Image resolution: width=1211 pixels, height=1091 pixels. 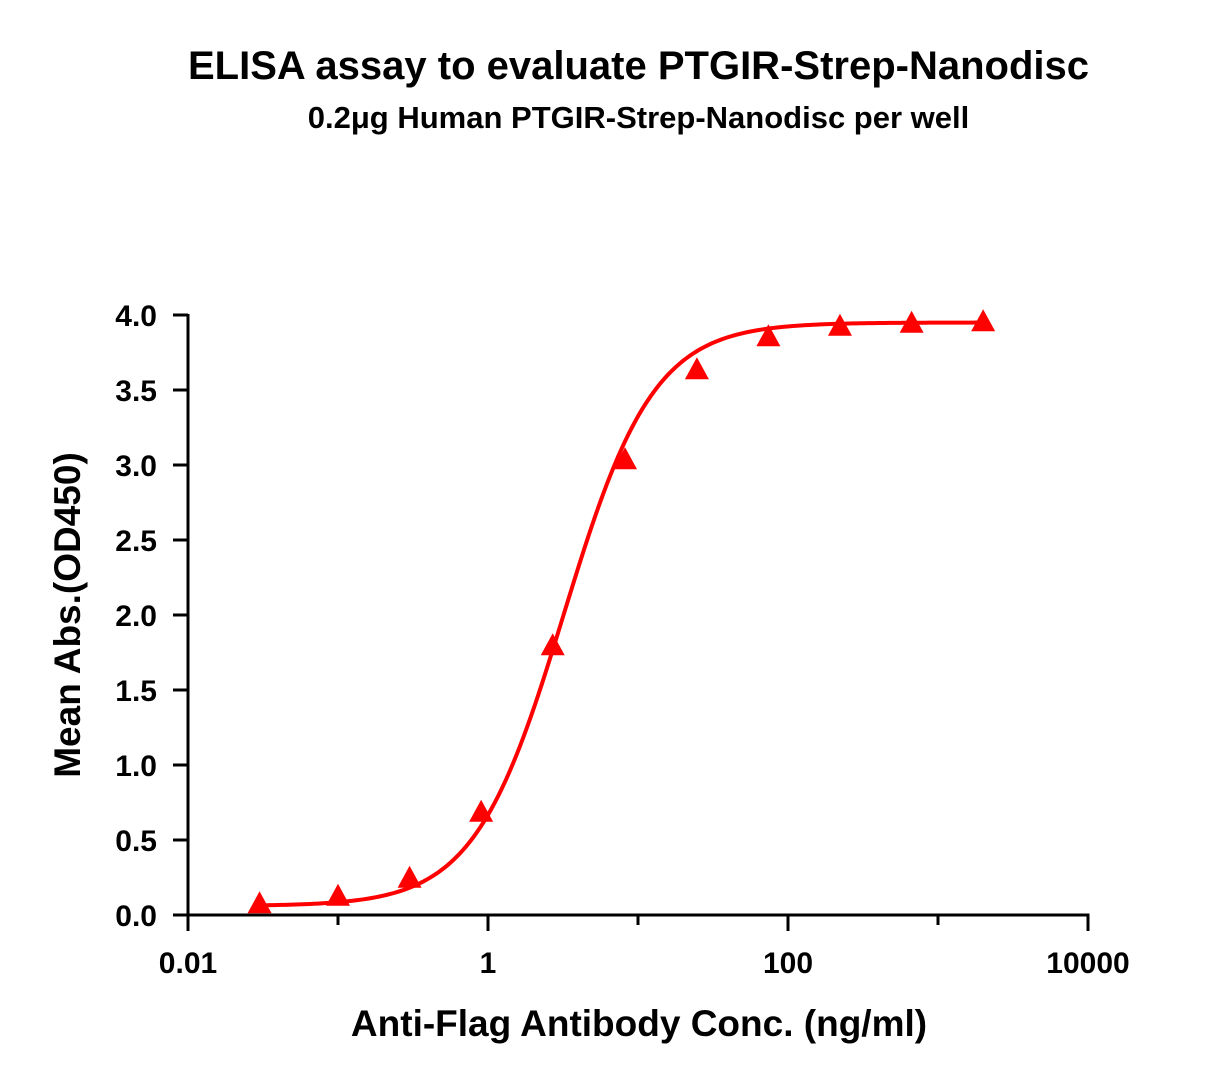 What do you see at coordinates (136, 466) in the screenshot?
I see `y-tick-label: 3.0` at bounding box center [136, 466].